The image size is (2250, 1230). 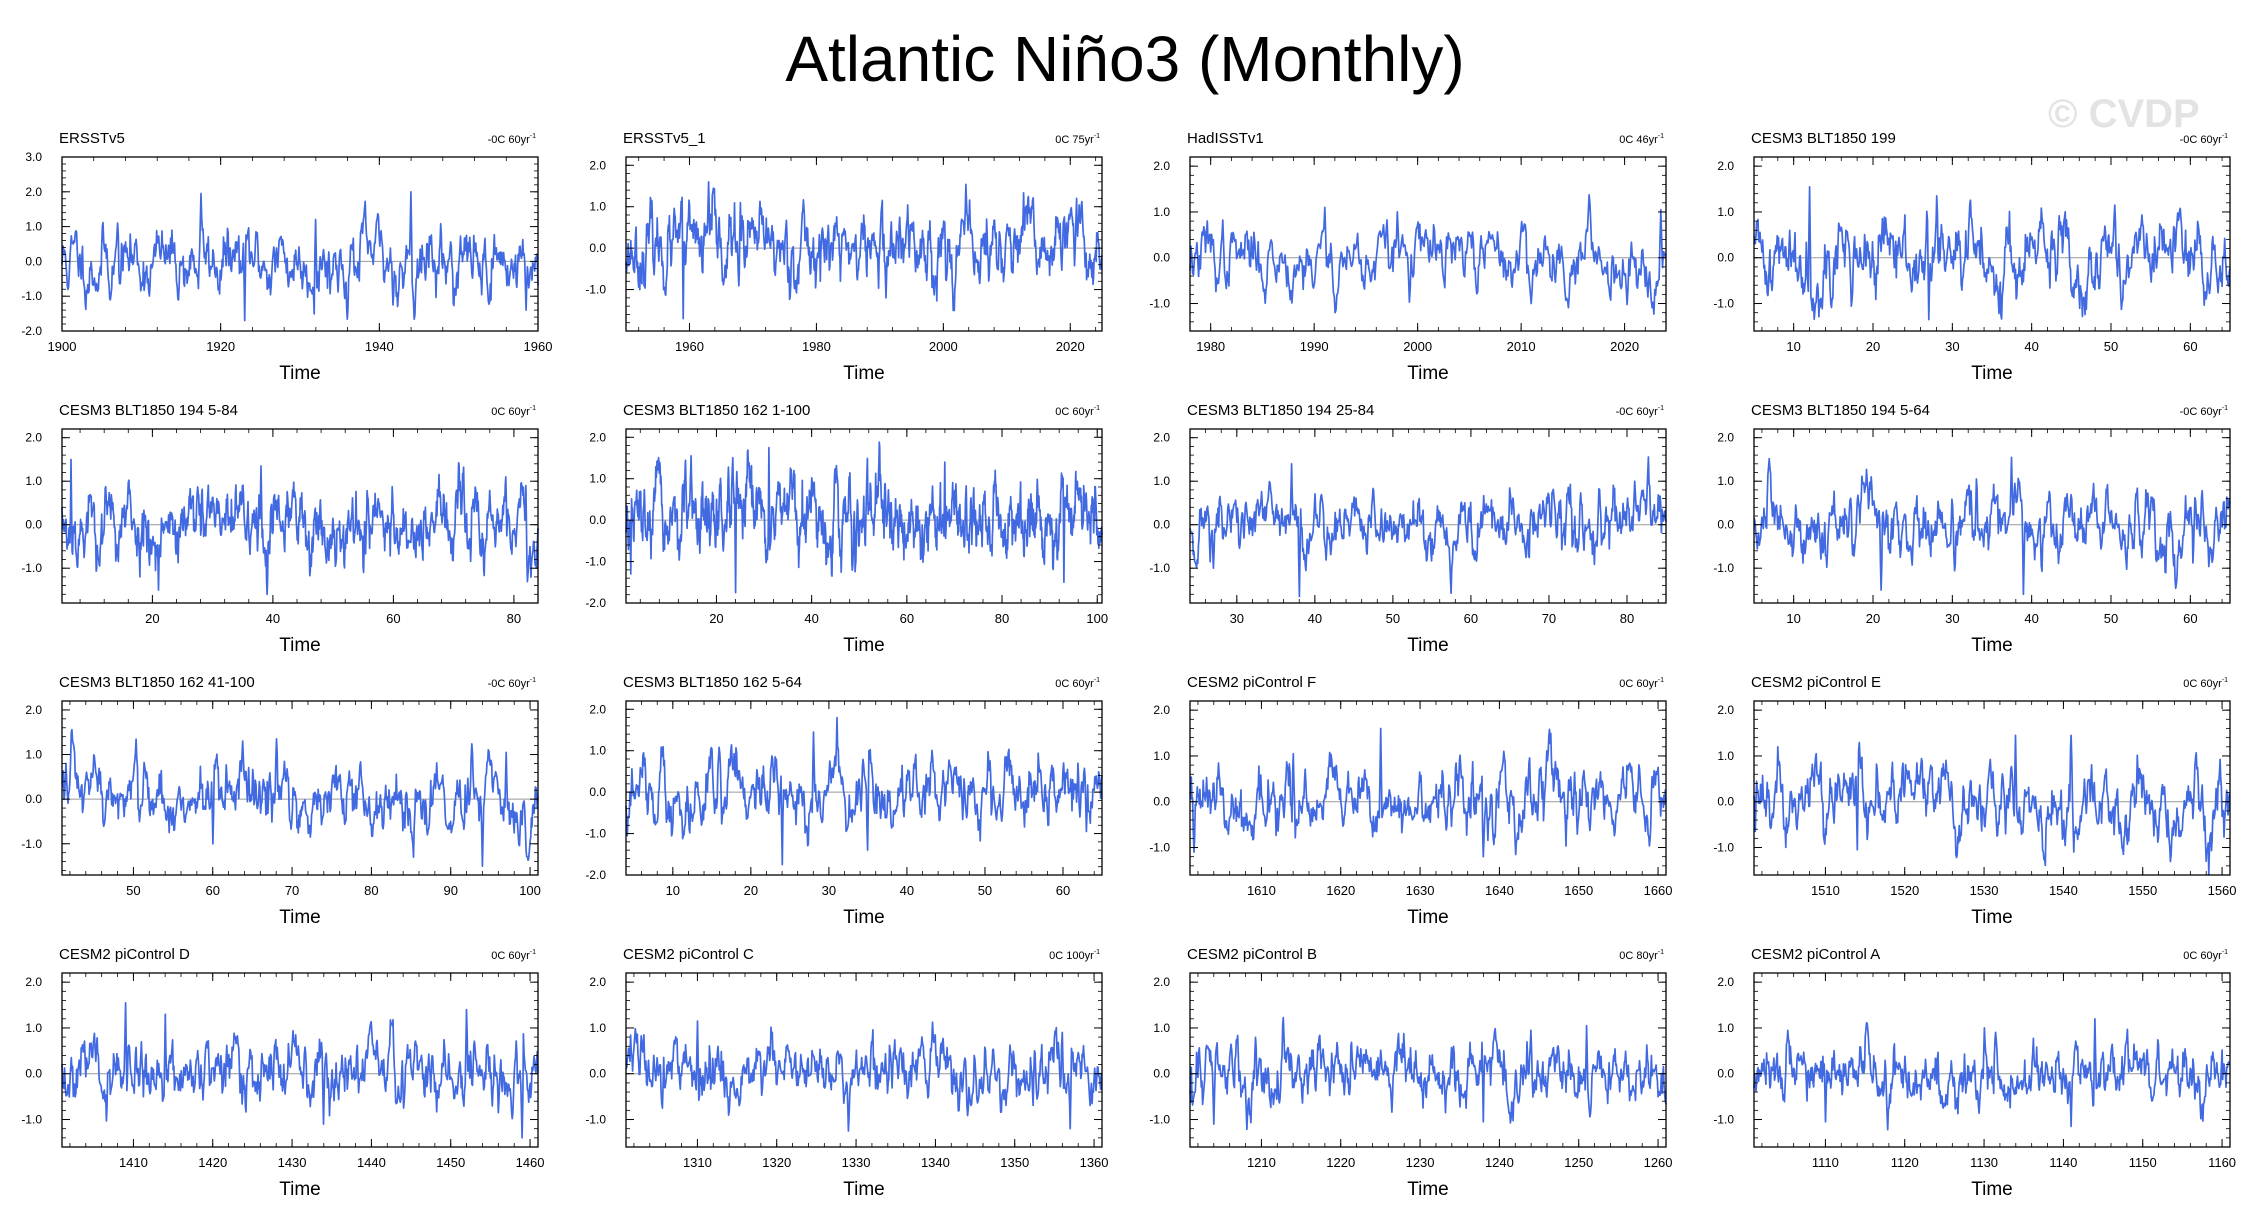 I want to click on x-tick-label: 1140, so click(x=2063, y=1162).